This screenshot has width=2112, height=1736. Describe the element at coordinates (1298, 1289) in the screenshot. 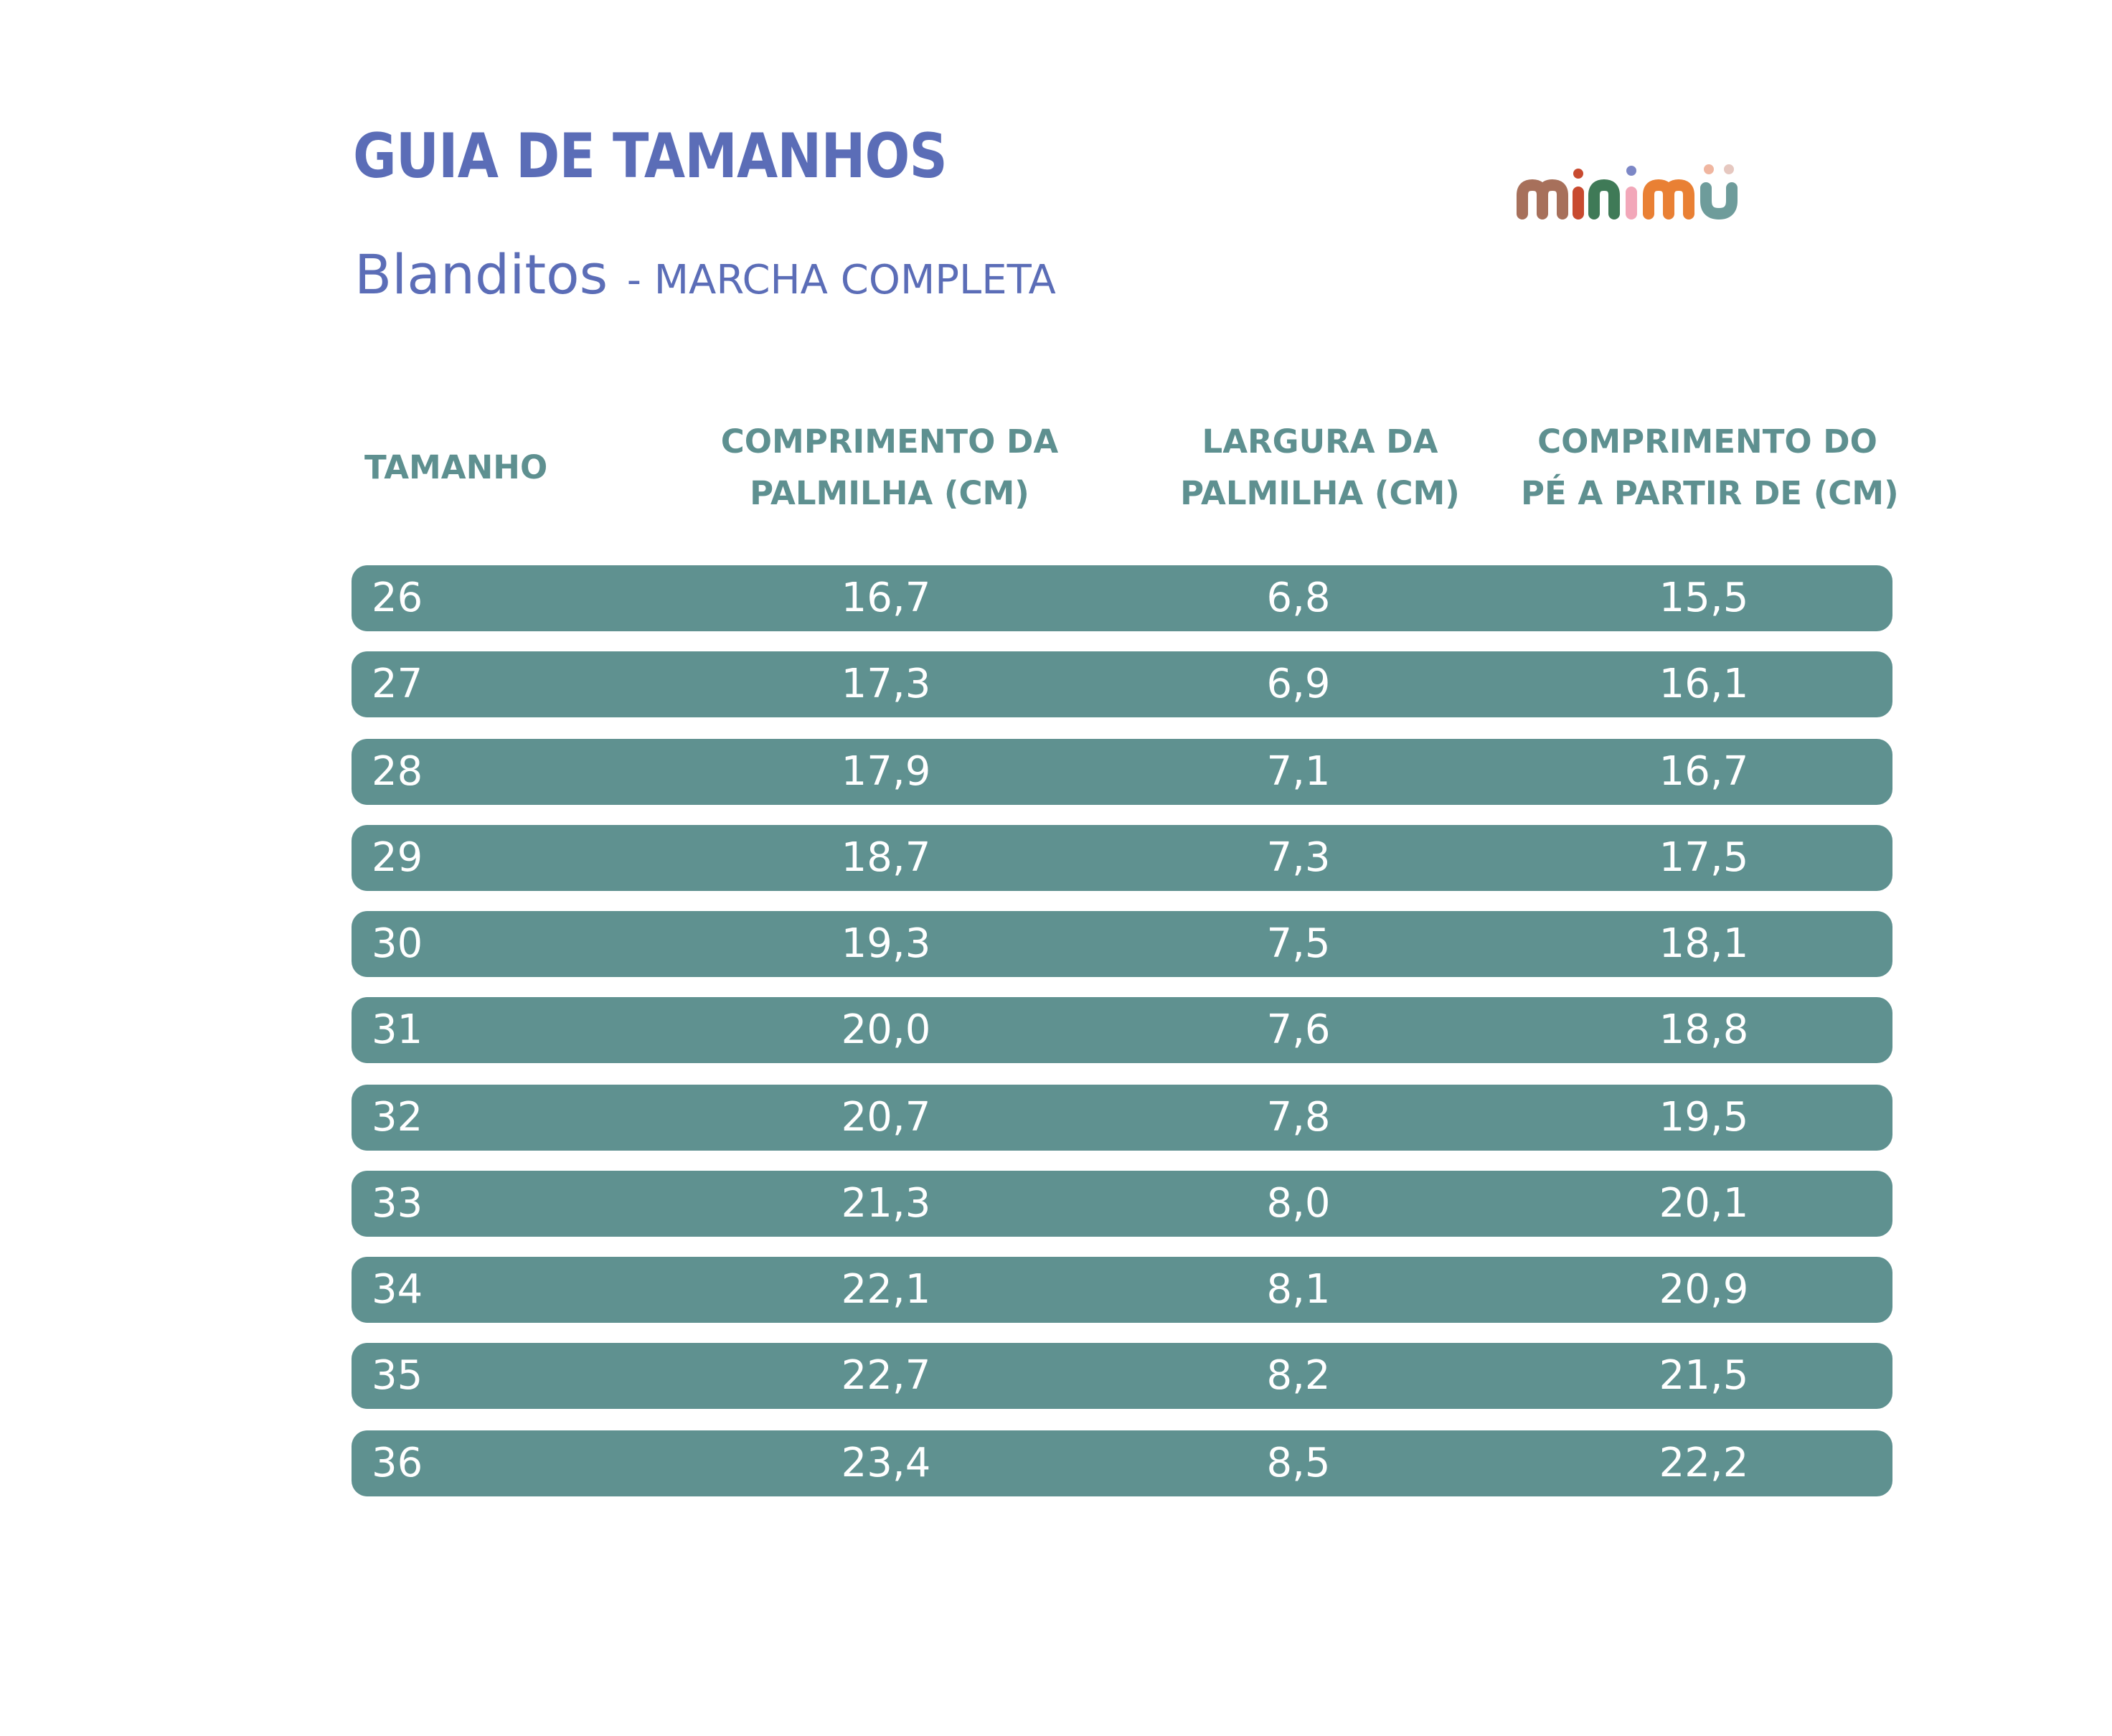

I see `cell-insole-width: 8,1` at that location.